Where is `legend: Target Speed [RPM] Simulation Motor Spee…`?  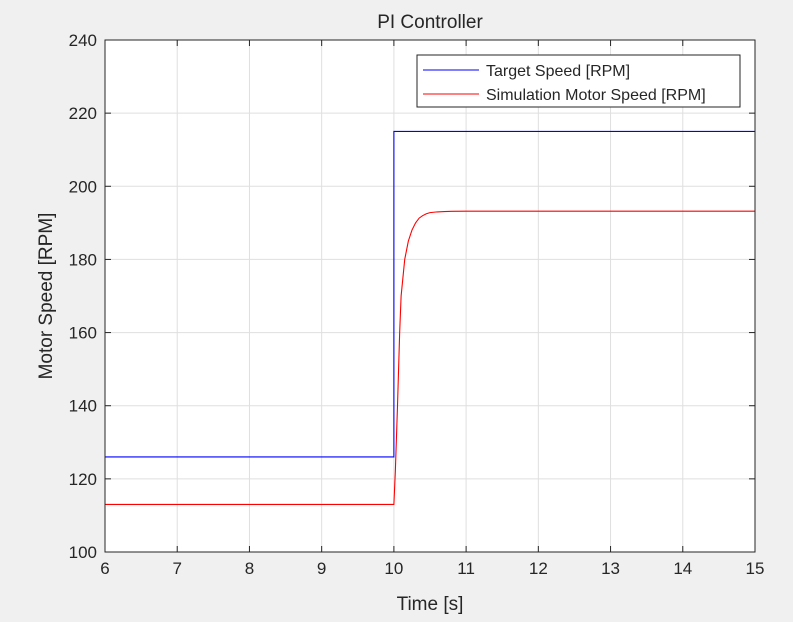
legend: Target Speed [RPM] Simulation Motor Spee… is located at coordinates (578, 81).